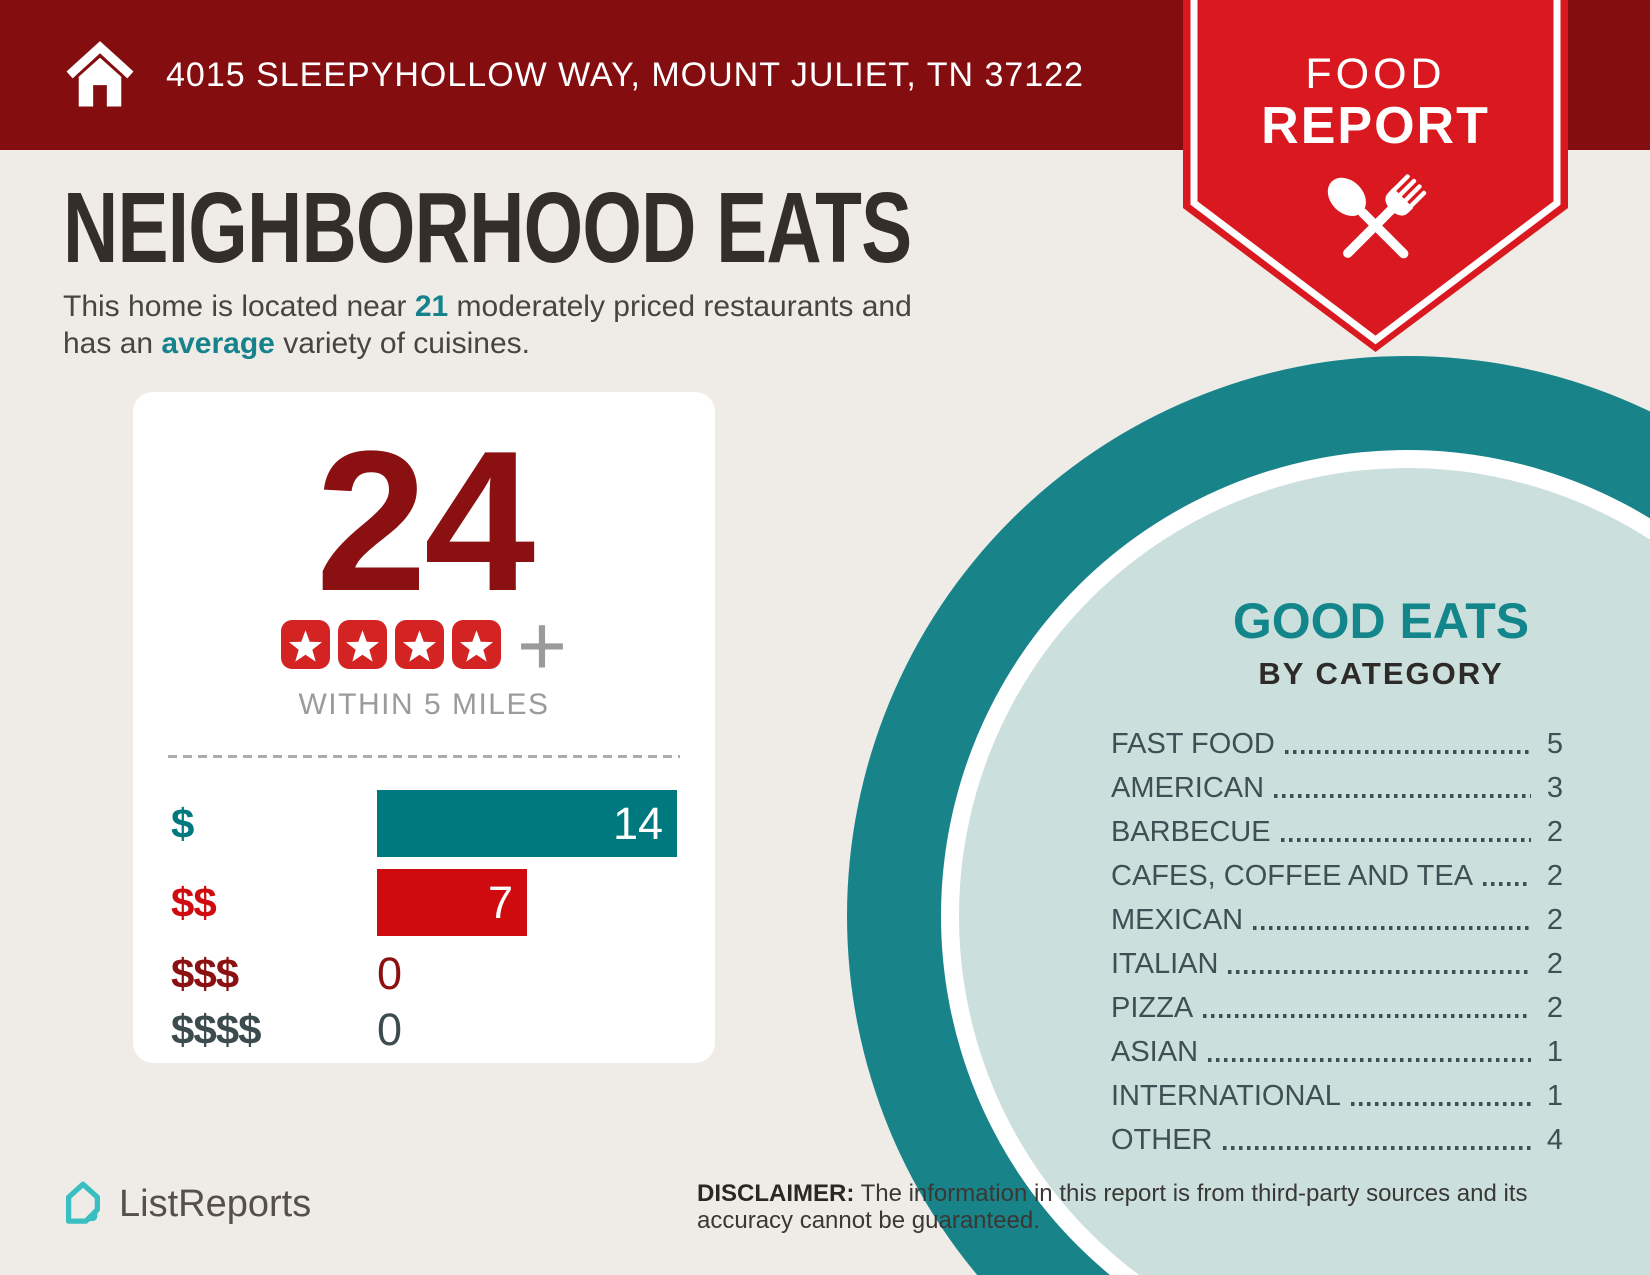 This screenshot has height=1275, width=1650. I want to click on list-item: INTERNATIONAL 1, so click(1337, 1096).